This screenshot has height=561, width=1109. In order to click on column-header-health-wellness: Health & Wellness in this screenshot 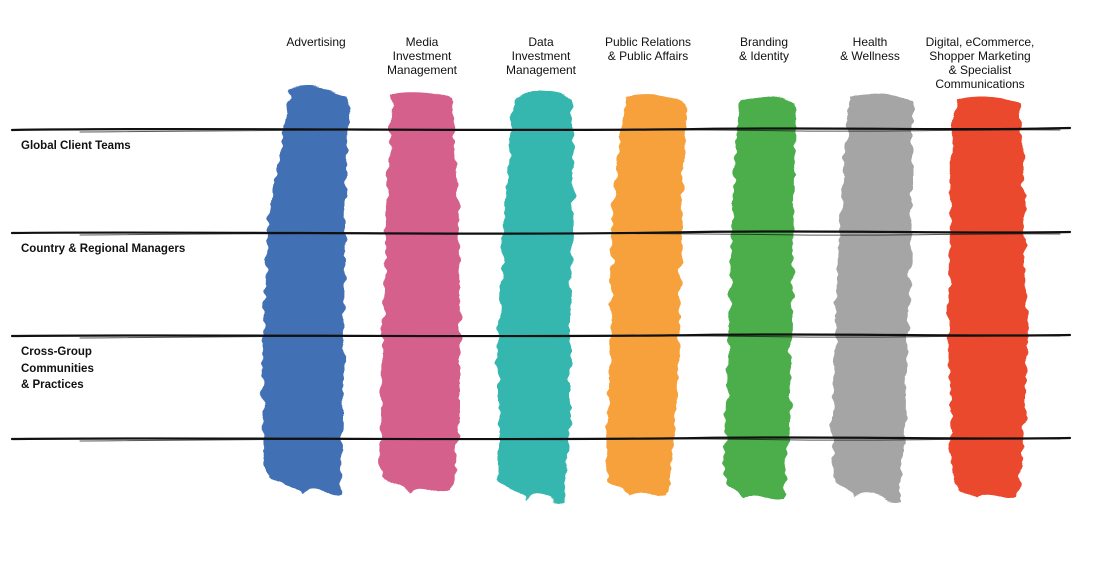, I will do `click(870, 49)`.